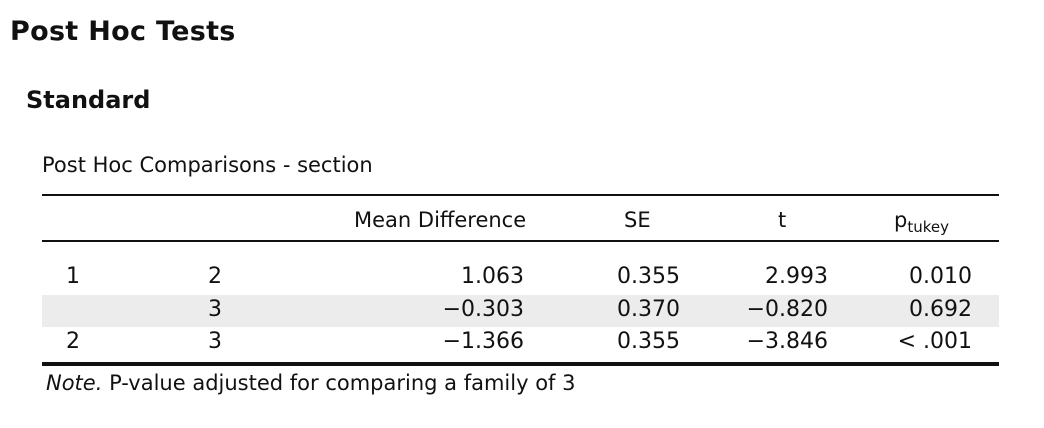 This screenshot has width=1044, height=428. Describe the element at coordinates (74, 383) in the screenshot. I see `note-label: Note.` at that location.